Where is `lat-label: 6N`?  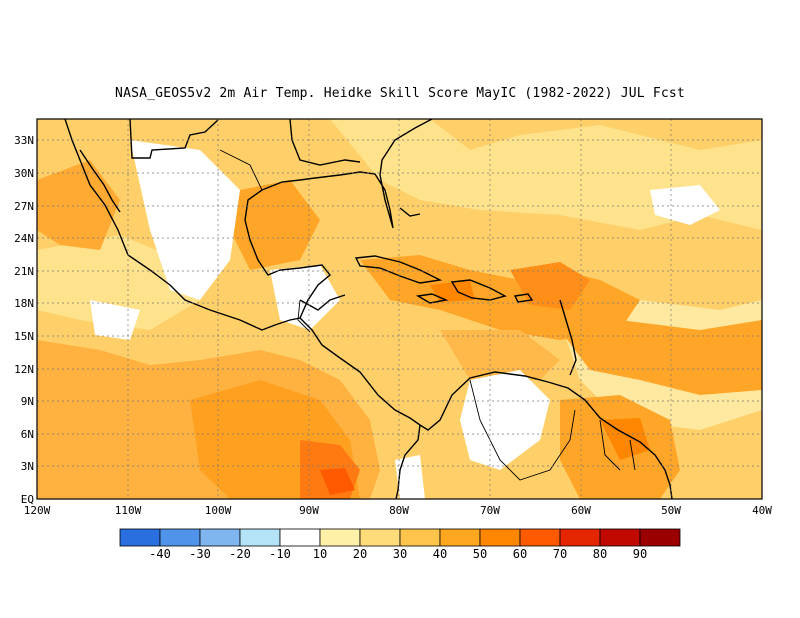 lat-label: 6N is located at coordinates (27, 434).